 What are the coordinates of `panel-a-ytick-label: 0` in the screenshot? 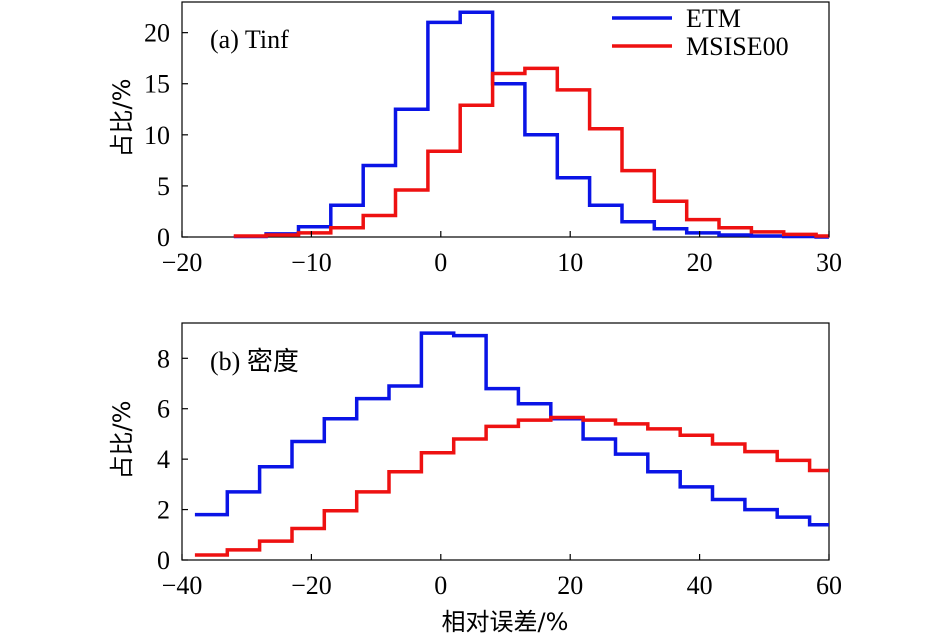 It's located at (163, 237).